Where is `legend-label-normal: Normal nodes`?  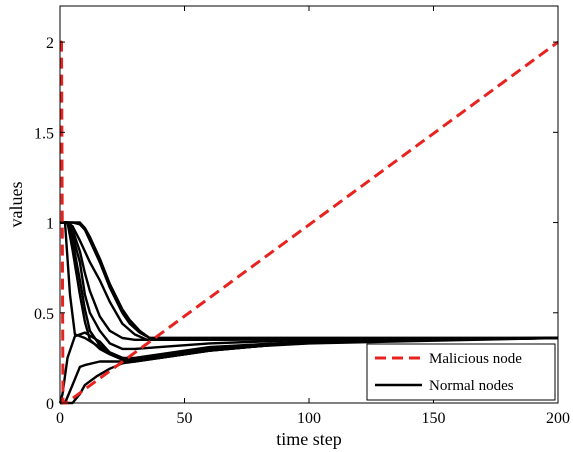
legend-label-normal: Normal nodes is located at coordinates (471, 386).